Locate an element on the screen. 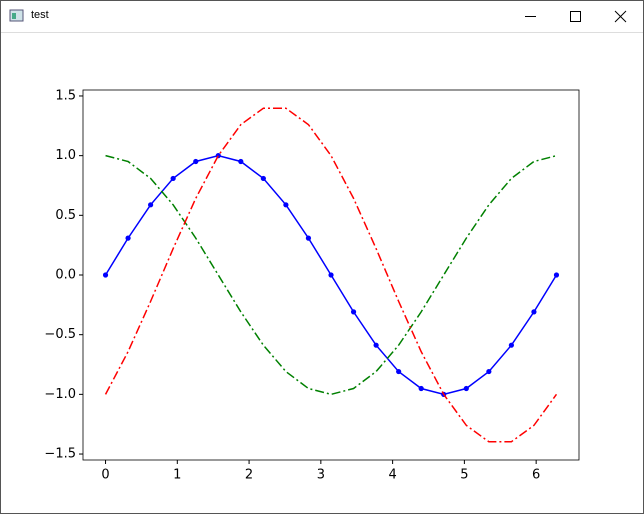  x-tick-label: 0 is located at coordinates (105, 475).